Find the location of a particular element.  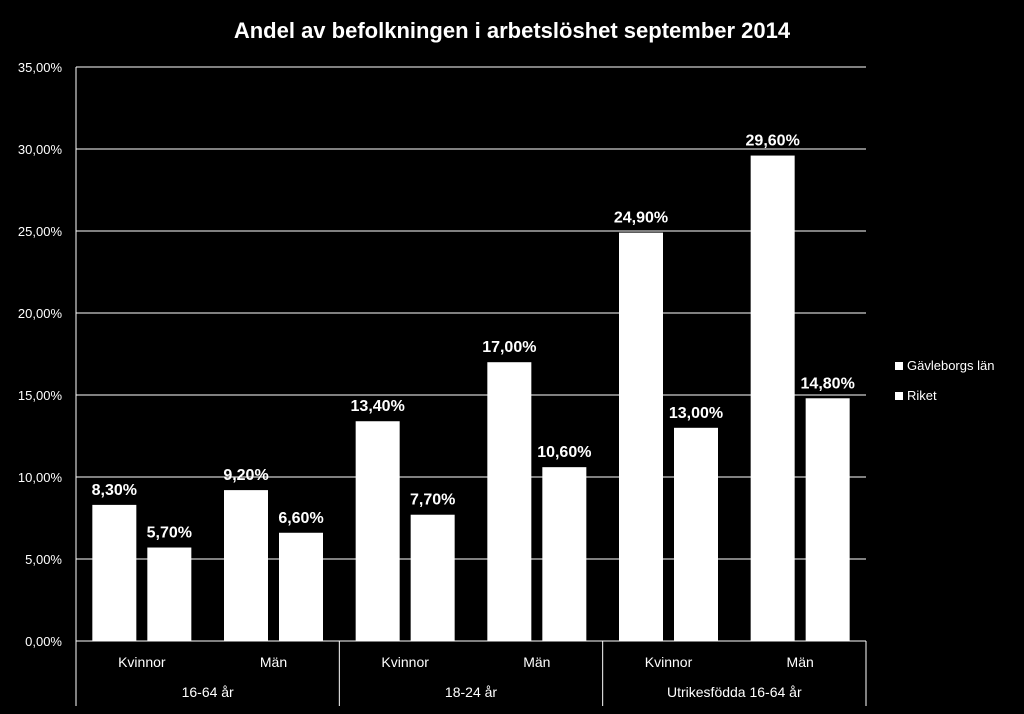

data-label: 13,40% is located at coordinates (378, 406).